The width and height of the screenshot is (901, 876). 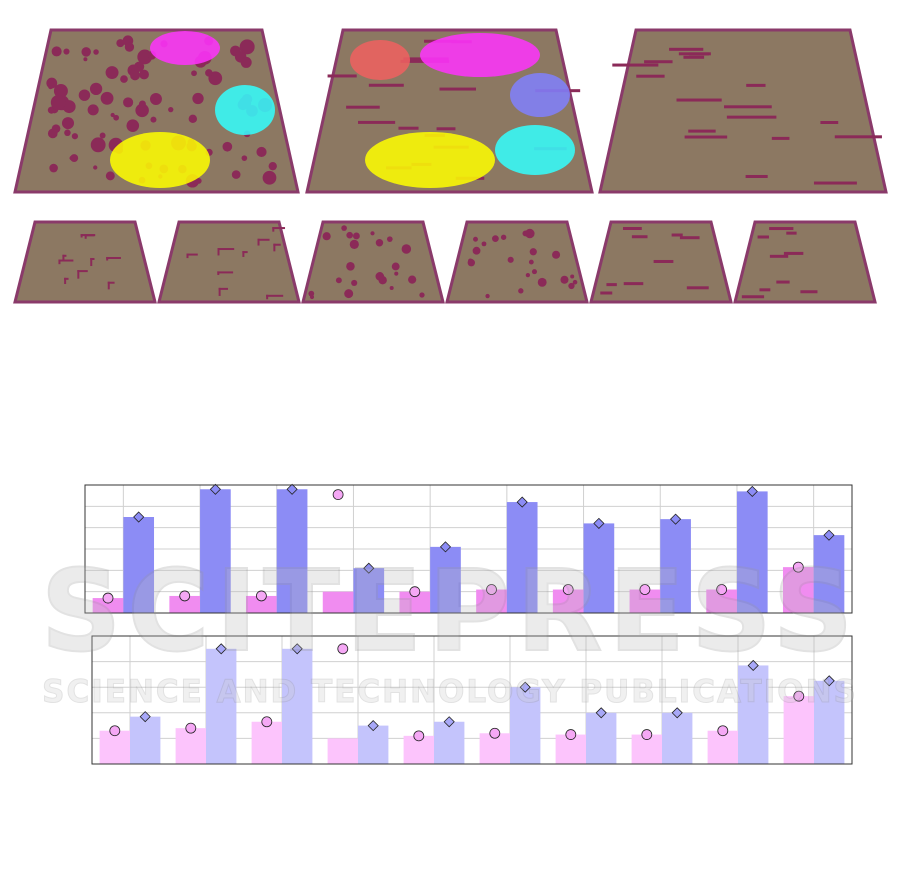 I want to click on watermark-subtitle: SCIENCE AND TECHNOLOGY PUBLICATIONS, so click(x=450, y=692).